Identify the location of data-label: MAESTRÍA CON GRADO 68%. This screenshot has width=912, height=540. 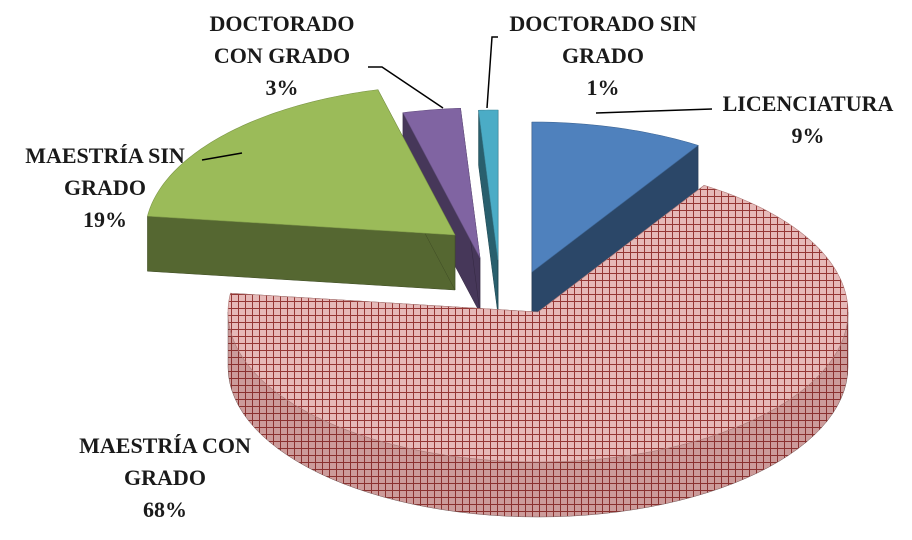
(165, 478).